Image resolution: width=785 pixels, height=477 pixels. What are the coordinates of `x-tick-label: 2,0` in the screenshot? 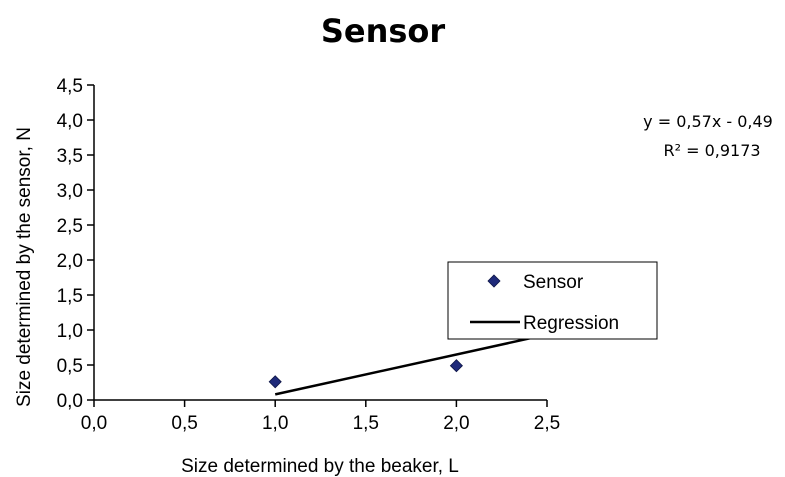 It's located at (456, 423).